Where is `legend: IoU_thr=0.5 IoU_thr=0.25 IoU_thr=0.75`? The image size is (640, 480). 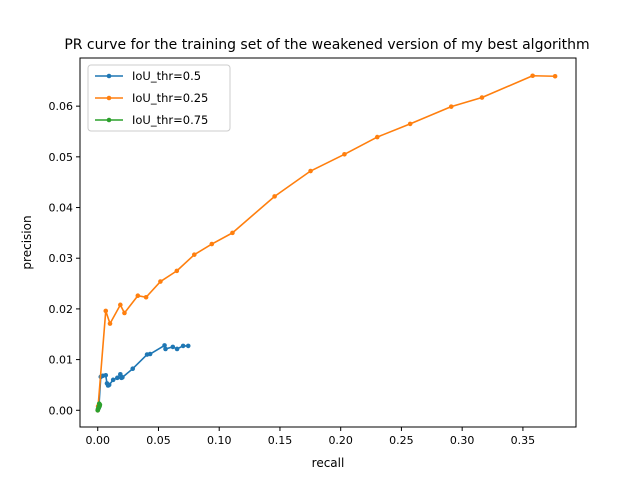 legend: IoU_thr=0.5 IoU_thr=0.25 IoU_thr=0.75 is located at coordinates (159, 98).